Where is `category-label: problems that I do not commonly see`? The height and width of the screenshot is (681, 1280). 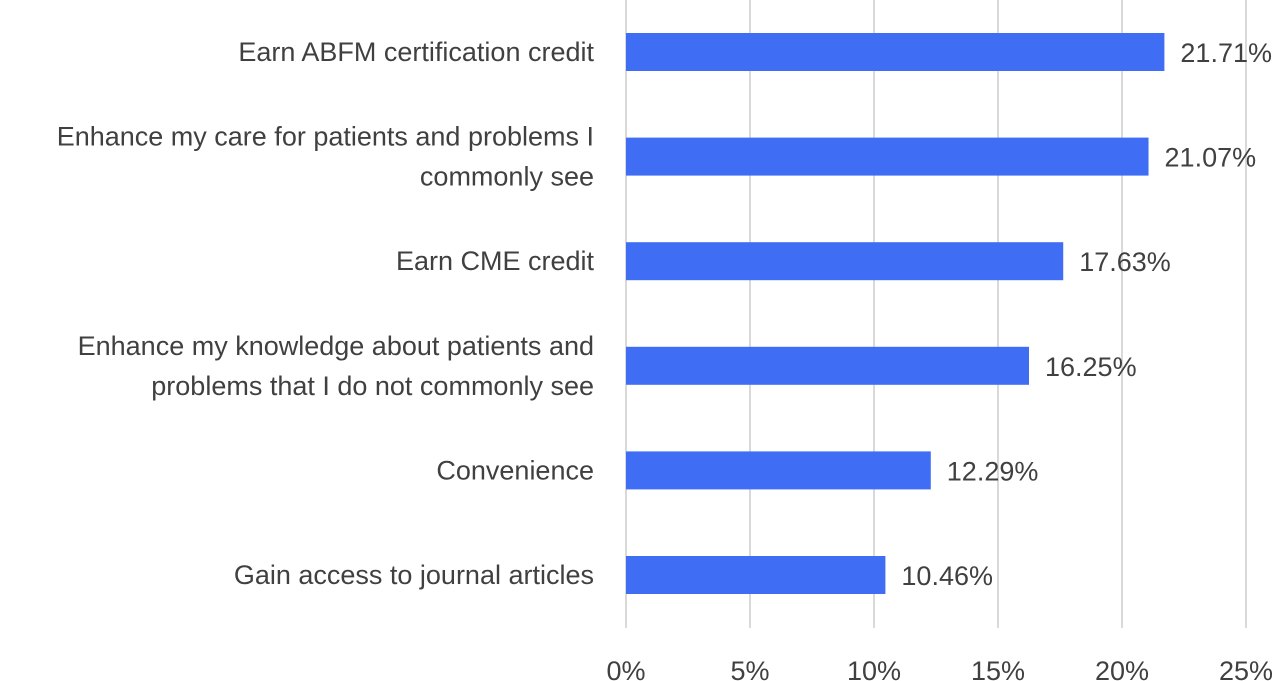 category-label: problems that I do not commonly see is located at coordinates (372, 386).